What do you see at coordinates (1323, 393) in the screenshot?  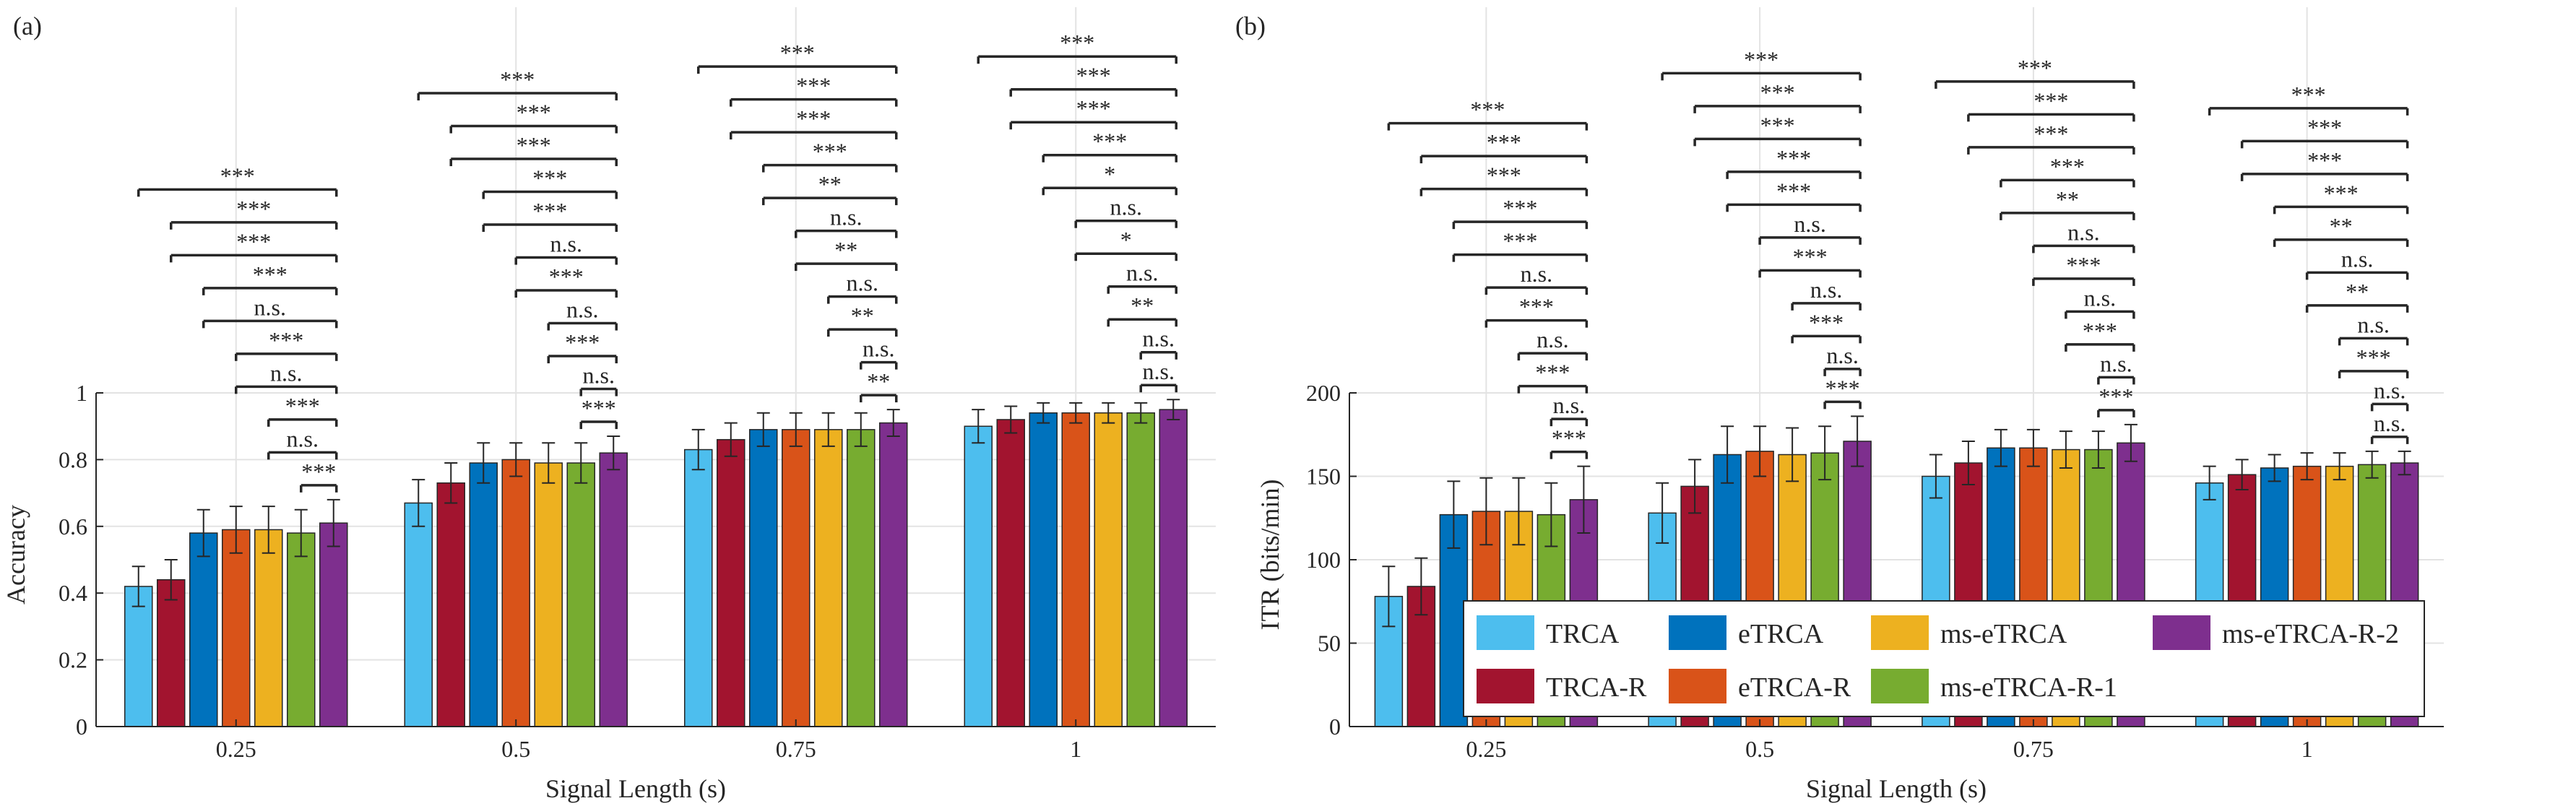 I see `y-tick-label: 200` at bounding box center [1323, 393].